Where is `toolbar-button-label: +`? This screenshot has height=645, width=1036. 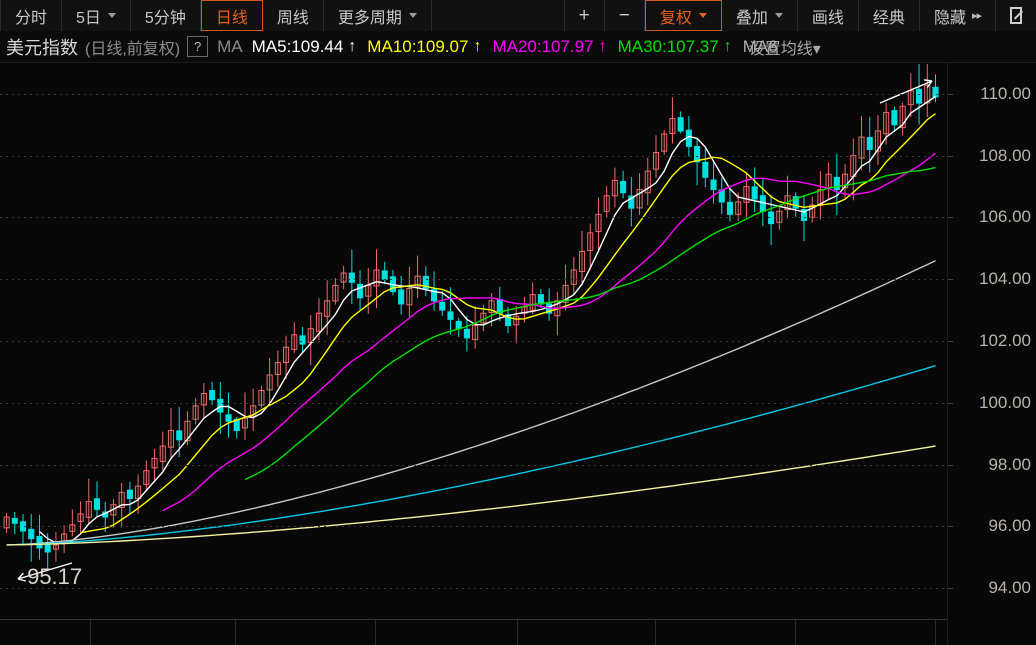
toolbar-button-label: + is located at coordinates (584, 15).